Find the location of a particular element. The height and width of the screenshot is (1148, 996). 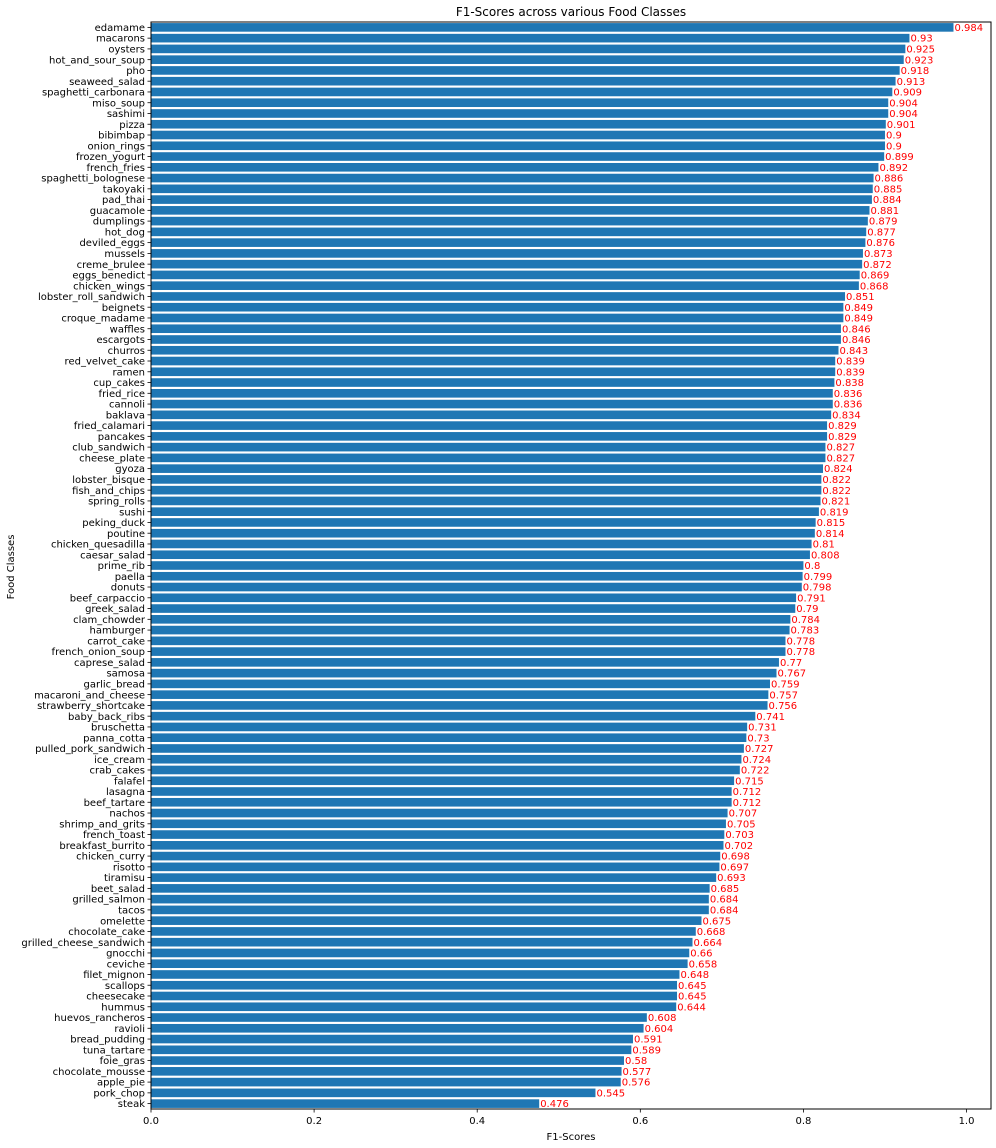

y-tick-label: steak is located at coordinates (131, 1104).